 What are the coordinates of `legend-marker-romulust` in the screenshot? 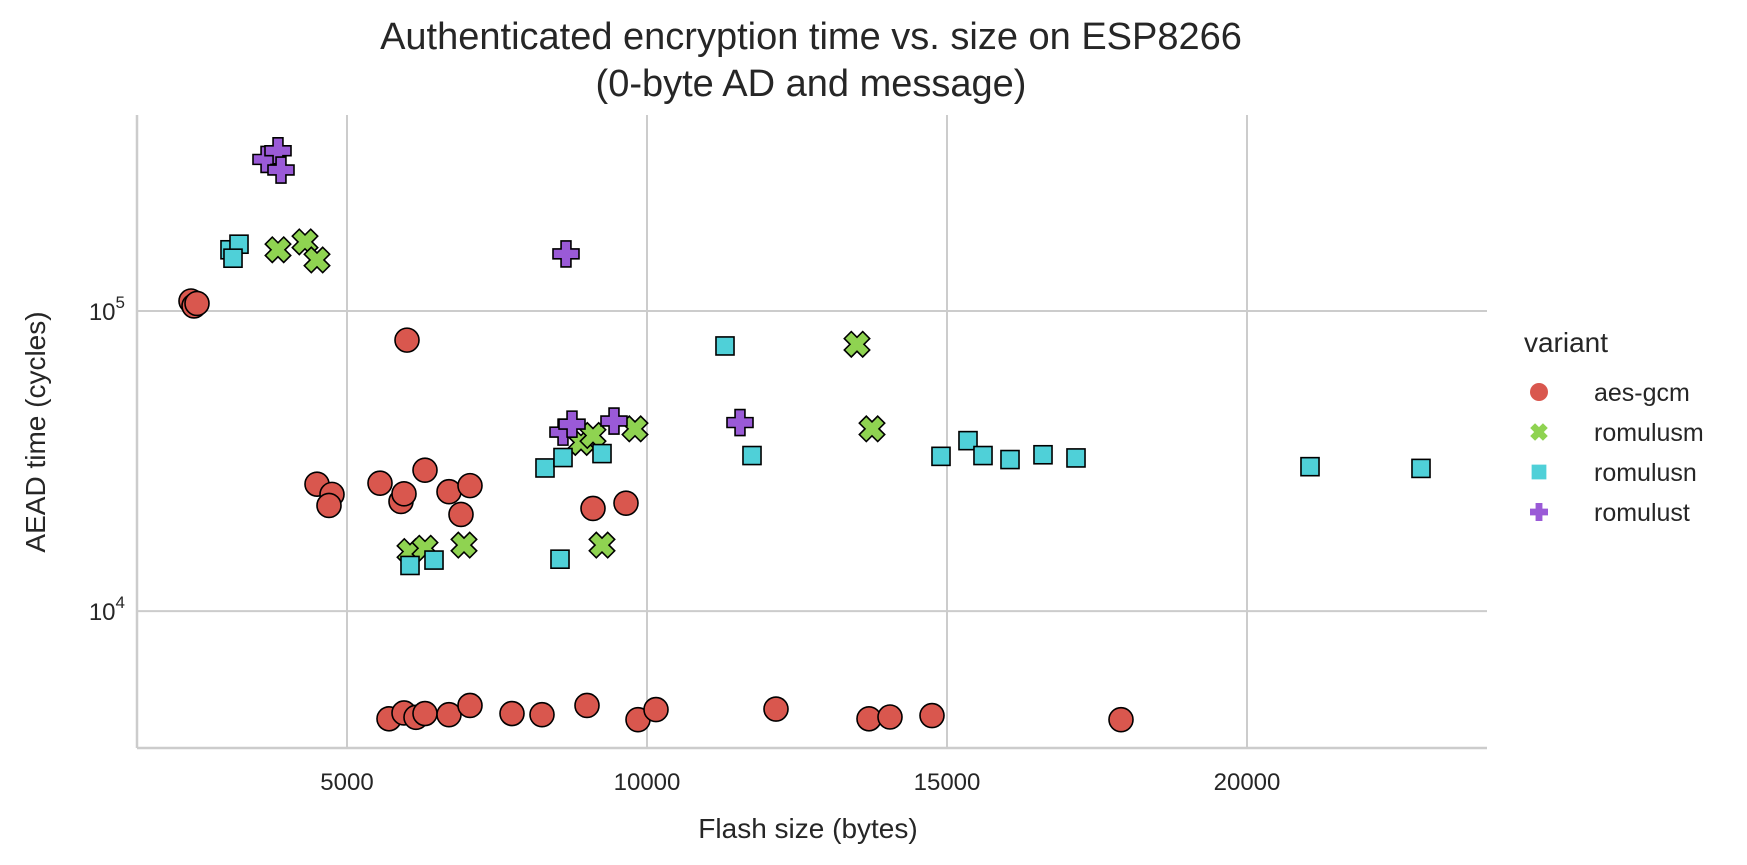 It's located at (1539, 512).